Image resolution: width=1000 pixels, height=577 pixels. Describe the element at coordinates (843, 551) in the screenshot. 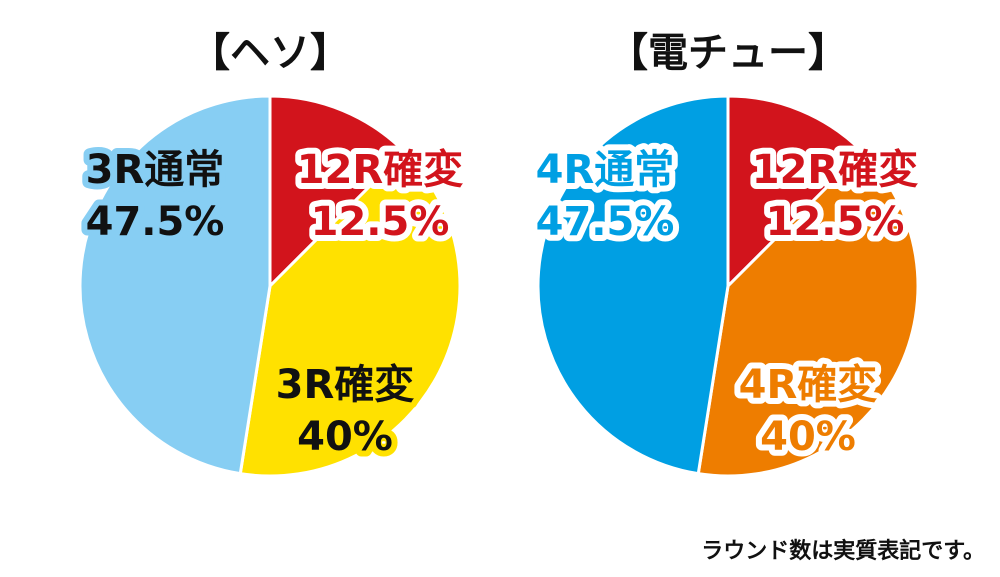

I see `footnote: ラウンド数は実質表記です。` at that location.